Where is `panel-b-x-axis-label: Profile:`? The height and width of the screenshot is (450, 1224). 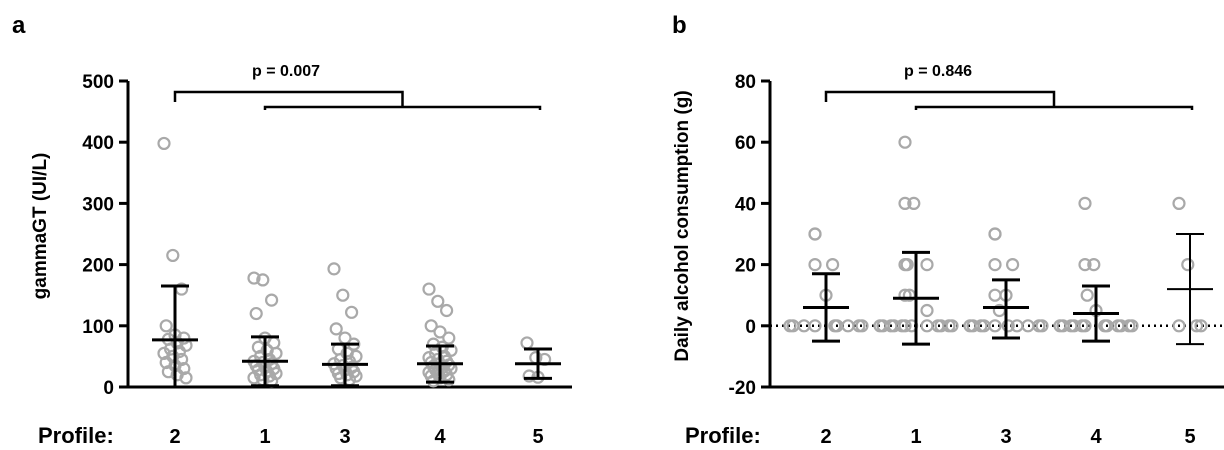 panel-b-x-axis-label: Profile: is located at coordinates (723, 435).